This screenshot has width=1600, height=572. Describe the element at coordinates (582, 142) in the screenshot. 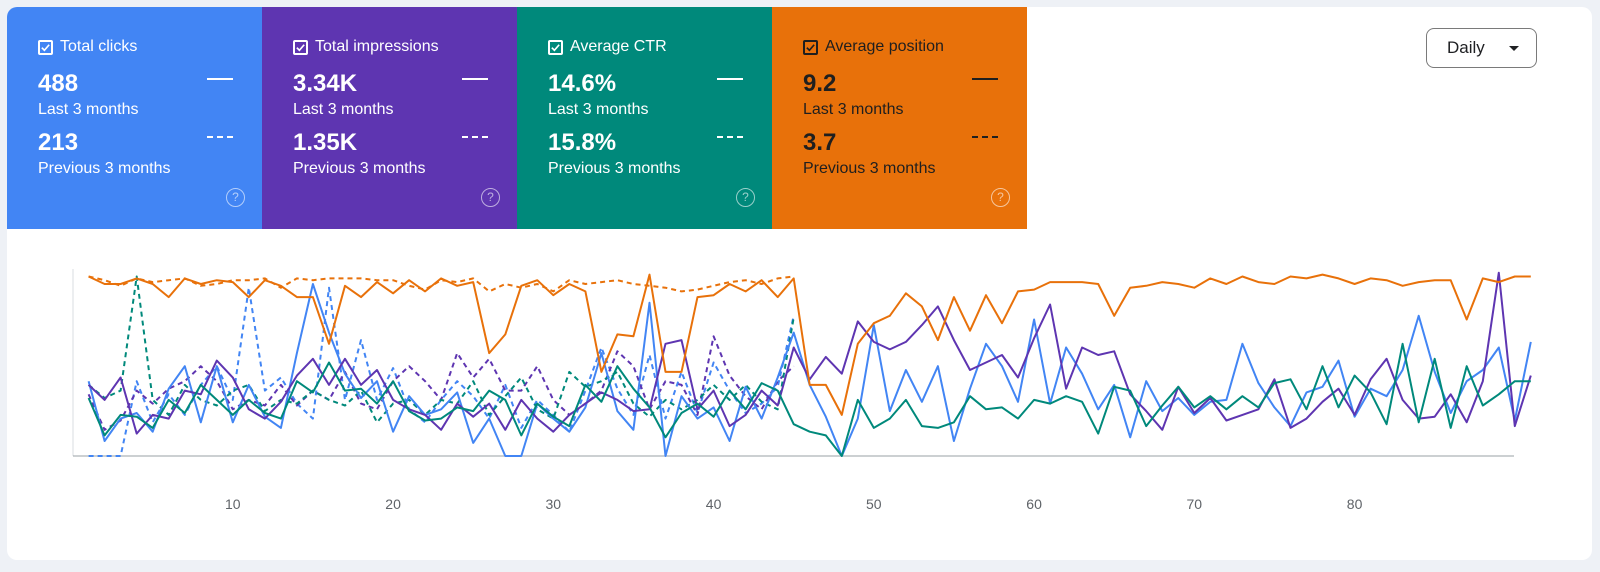

I see `metric-previous-value: 15.8%` at that location.